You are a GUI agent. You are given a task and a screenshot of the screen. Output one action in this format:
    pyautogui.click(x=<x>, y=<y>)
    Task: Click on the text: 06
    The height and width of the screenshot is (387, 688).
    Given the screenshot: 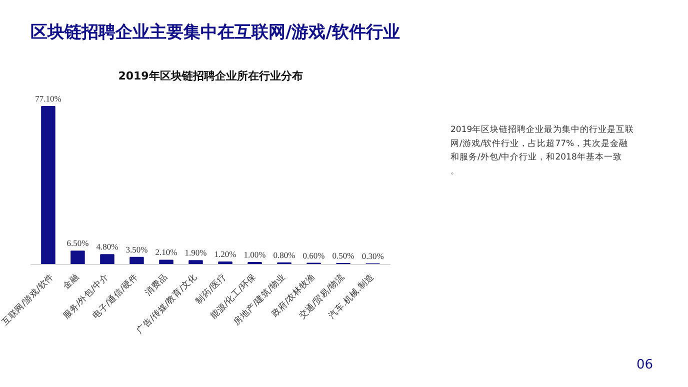 What is the action you would take?
    pyautogui.click(x=645, y=365)
    